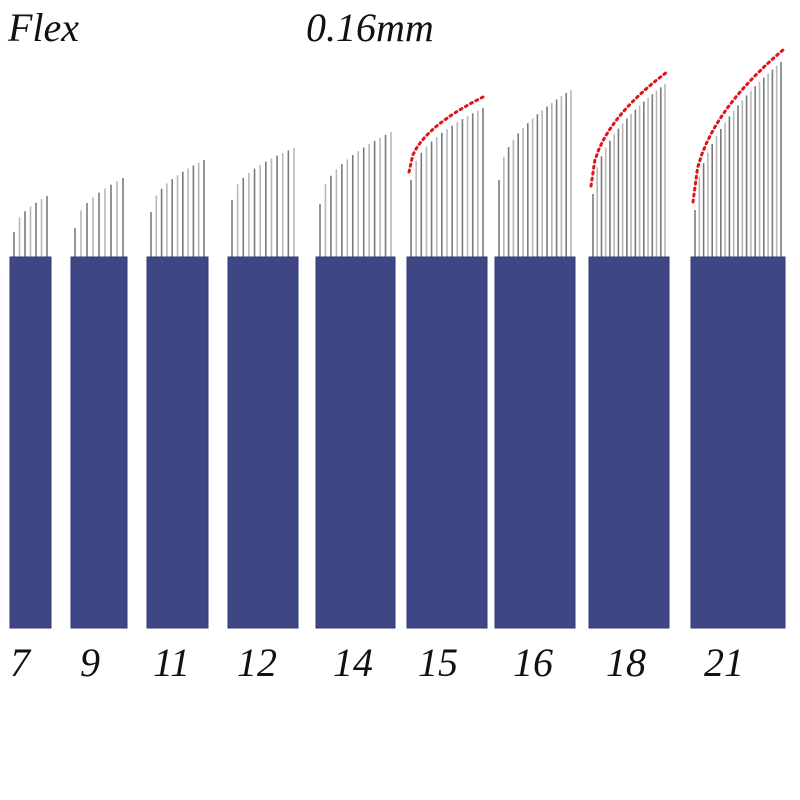 The width and height of the screenshot is (800, 800). What do you see at coordinates (353, 662) in the screenshot?
I see `blade-label: 14` at bounding box center [353, 662].